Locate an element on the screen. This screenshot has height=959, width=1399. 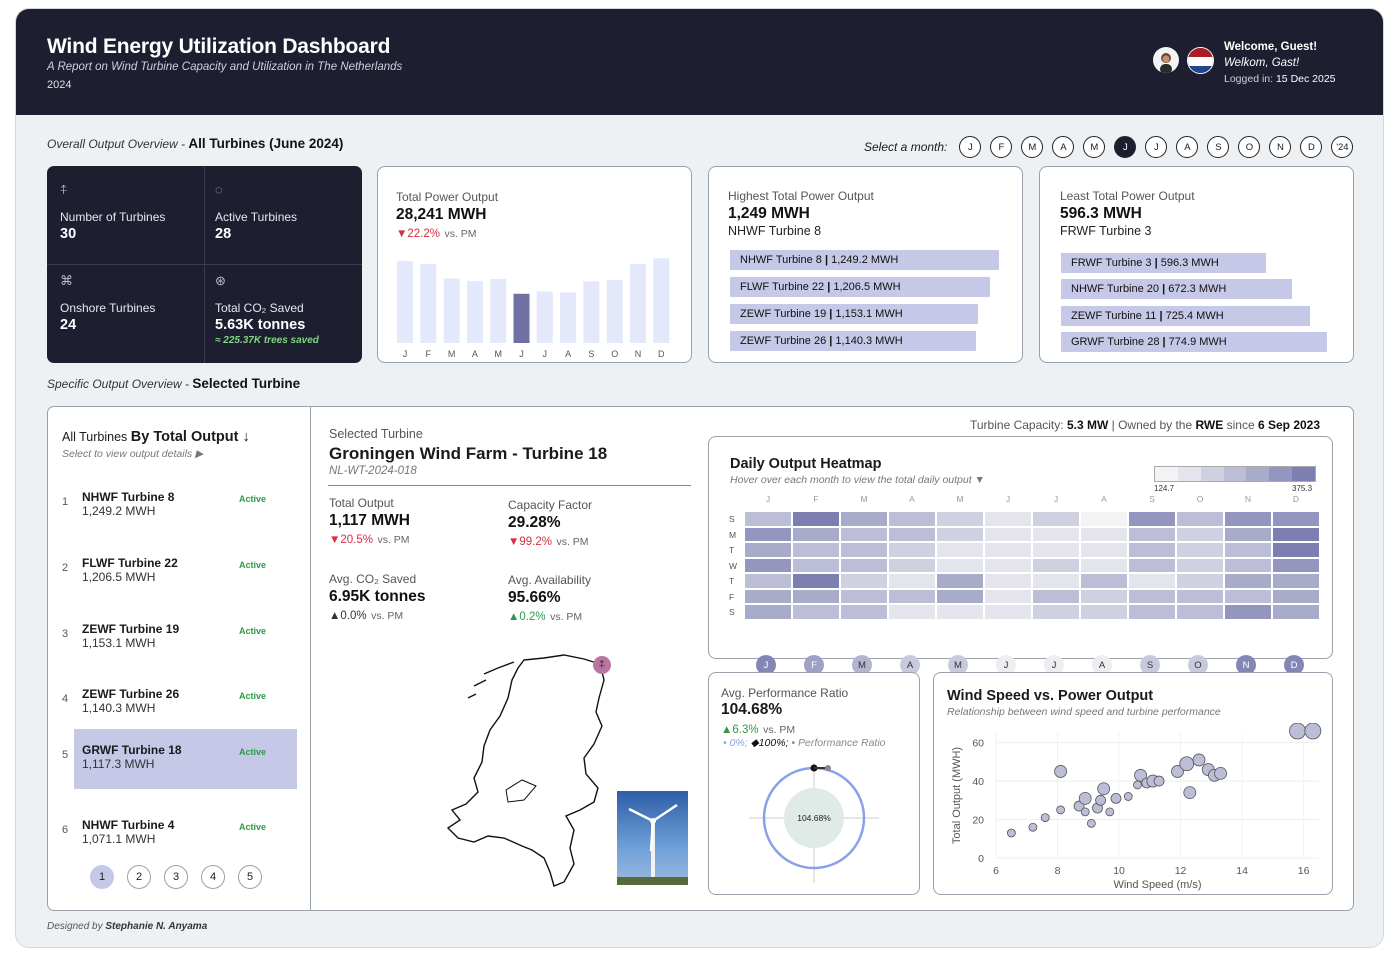
heatmap-month-button: N is located at coordinates (1246, 665).